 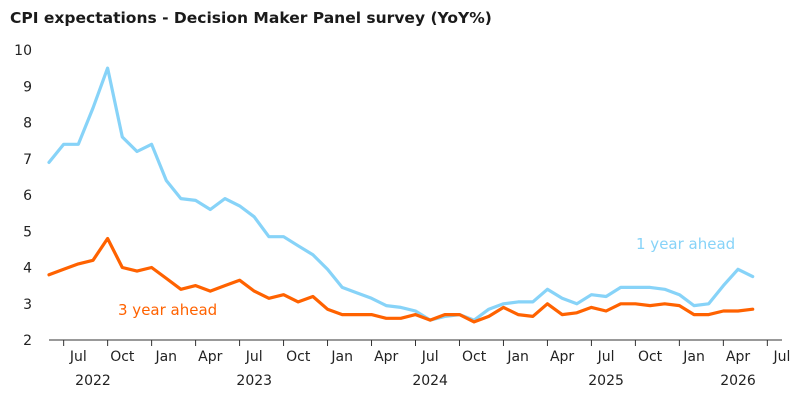 I want to click on y-tick-label: 5, so click(x=27, y=232).